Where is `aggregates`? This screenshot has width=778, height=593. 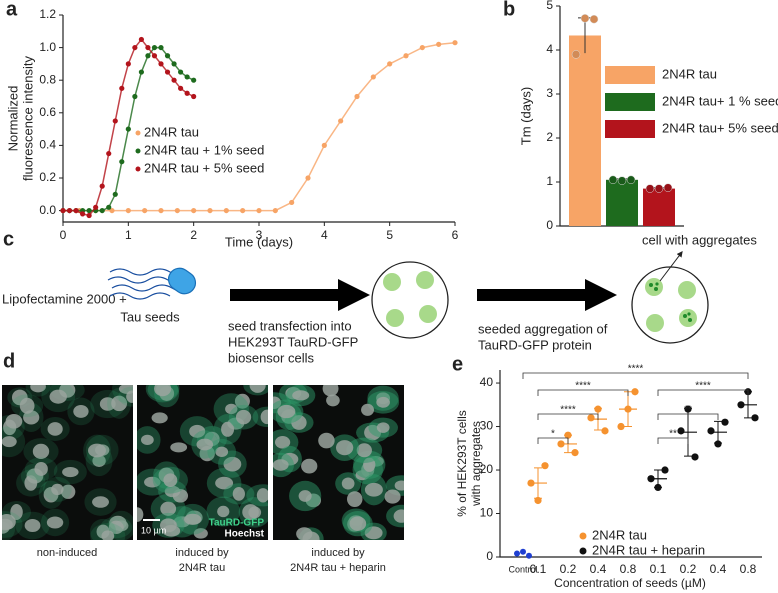
aggregates is located at coordinates (670, 302).